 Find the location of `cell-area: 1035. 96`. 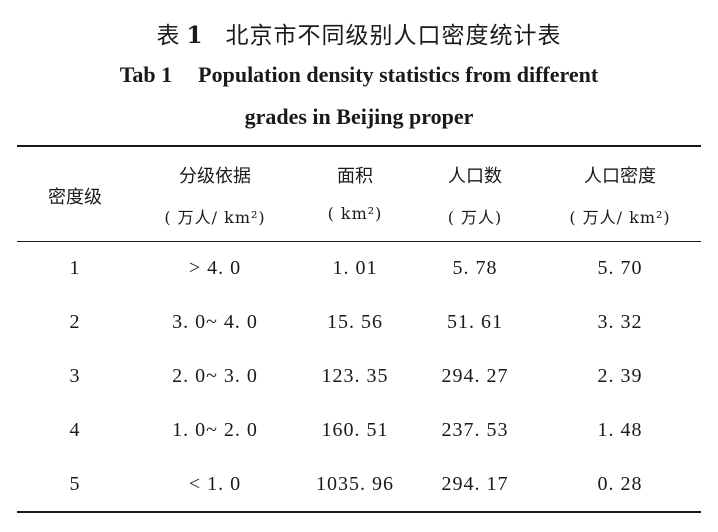

cell-area: 1035. 96 is located at coordinates (355, 484).